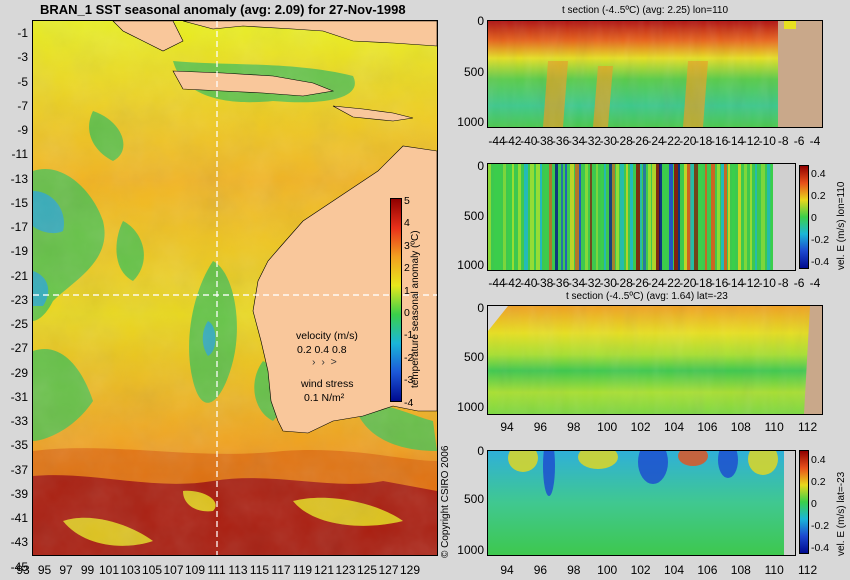 This screenshot has height=580, width=850. Describe the element at coordinates (647, 296) in the screenshot. I see `section-3-title: t section (-4..5ºC) (avg: 1.64) lat=-23` at that location.